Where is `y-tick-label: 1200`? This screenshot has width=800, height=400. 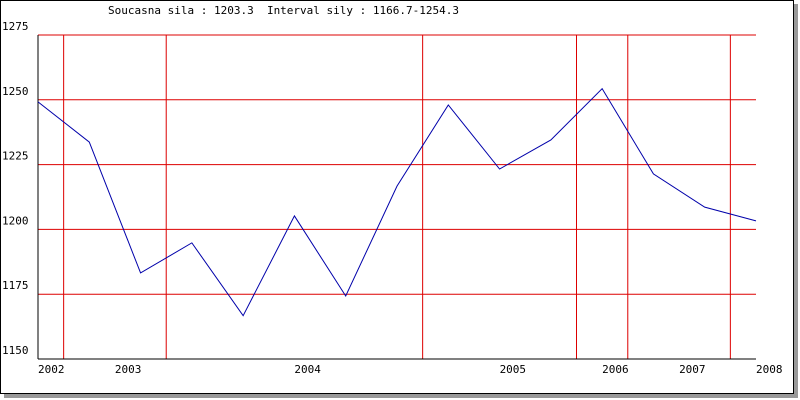
y-tick-label: 1200 is located at coordinates (15, 220).